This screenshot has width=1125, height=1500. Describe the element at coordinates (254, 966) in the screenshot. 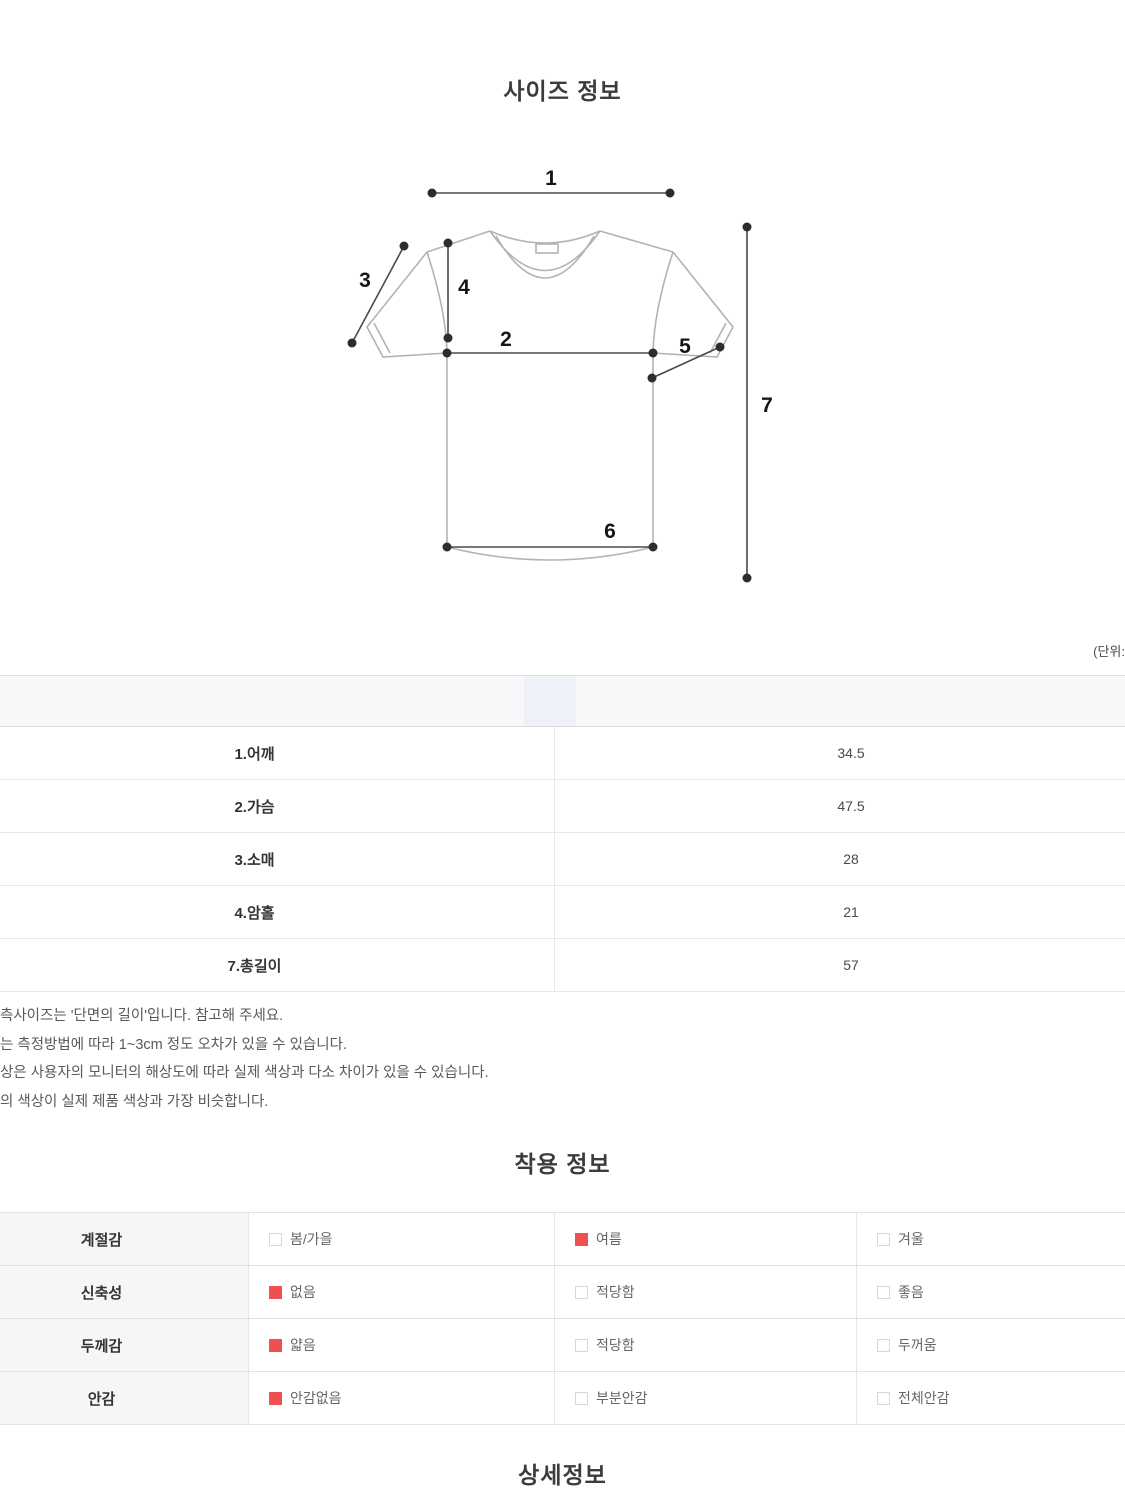

I see `measure-label: 7.총길이` at that location.